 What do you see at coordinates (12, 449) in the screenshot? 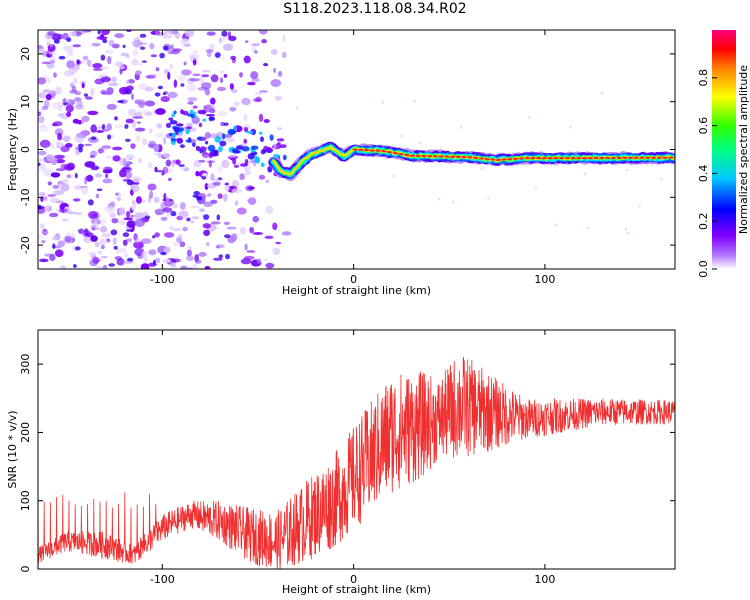
I see `bottom-y-axis-label: SNR (10 * v/v)` at bounding box center [12, 449].